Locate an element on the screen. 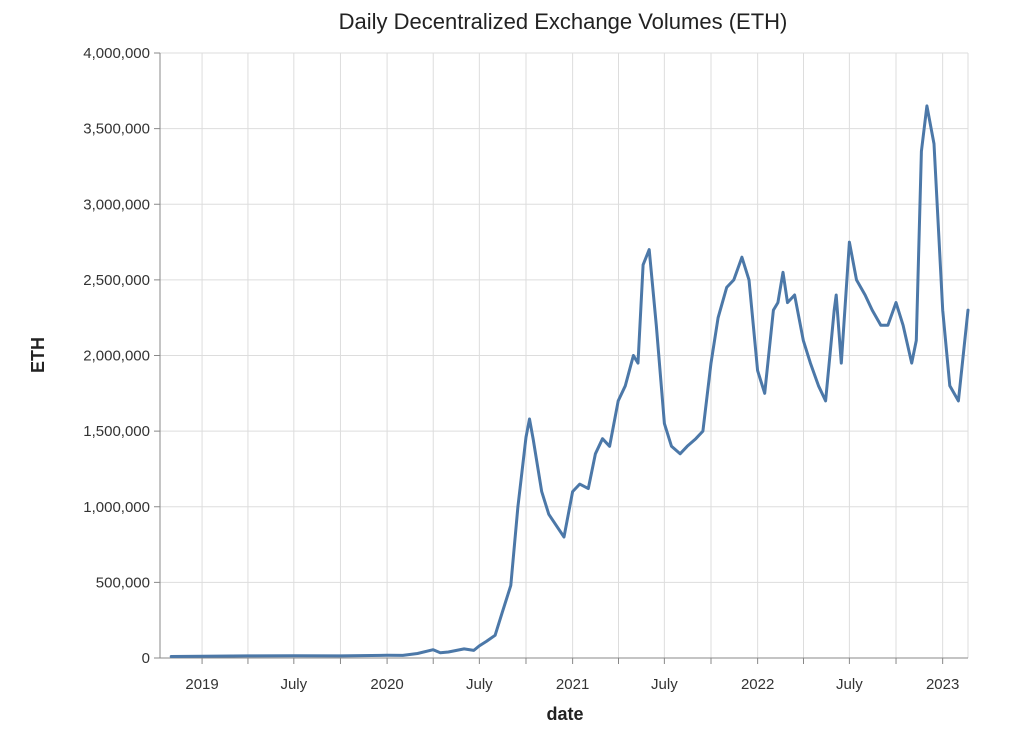 The width and height of the screenshot is (1020, 746). x-tick-label: 2021 is located at coordinates (572, 684).